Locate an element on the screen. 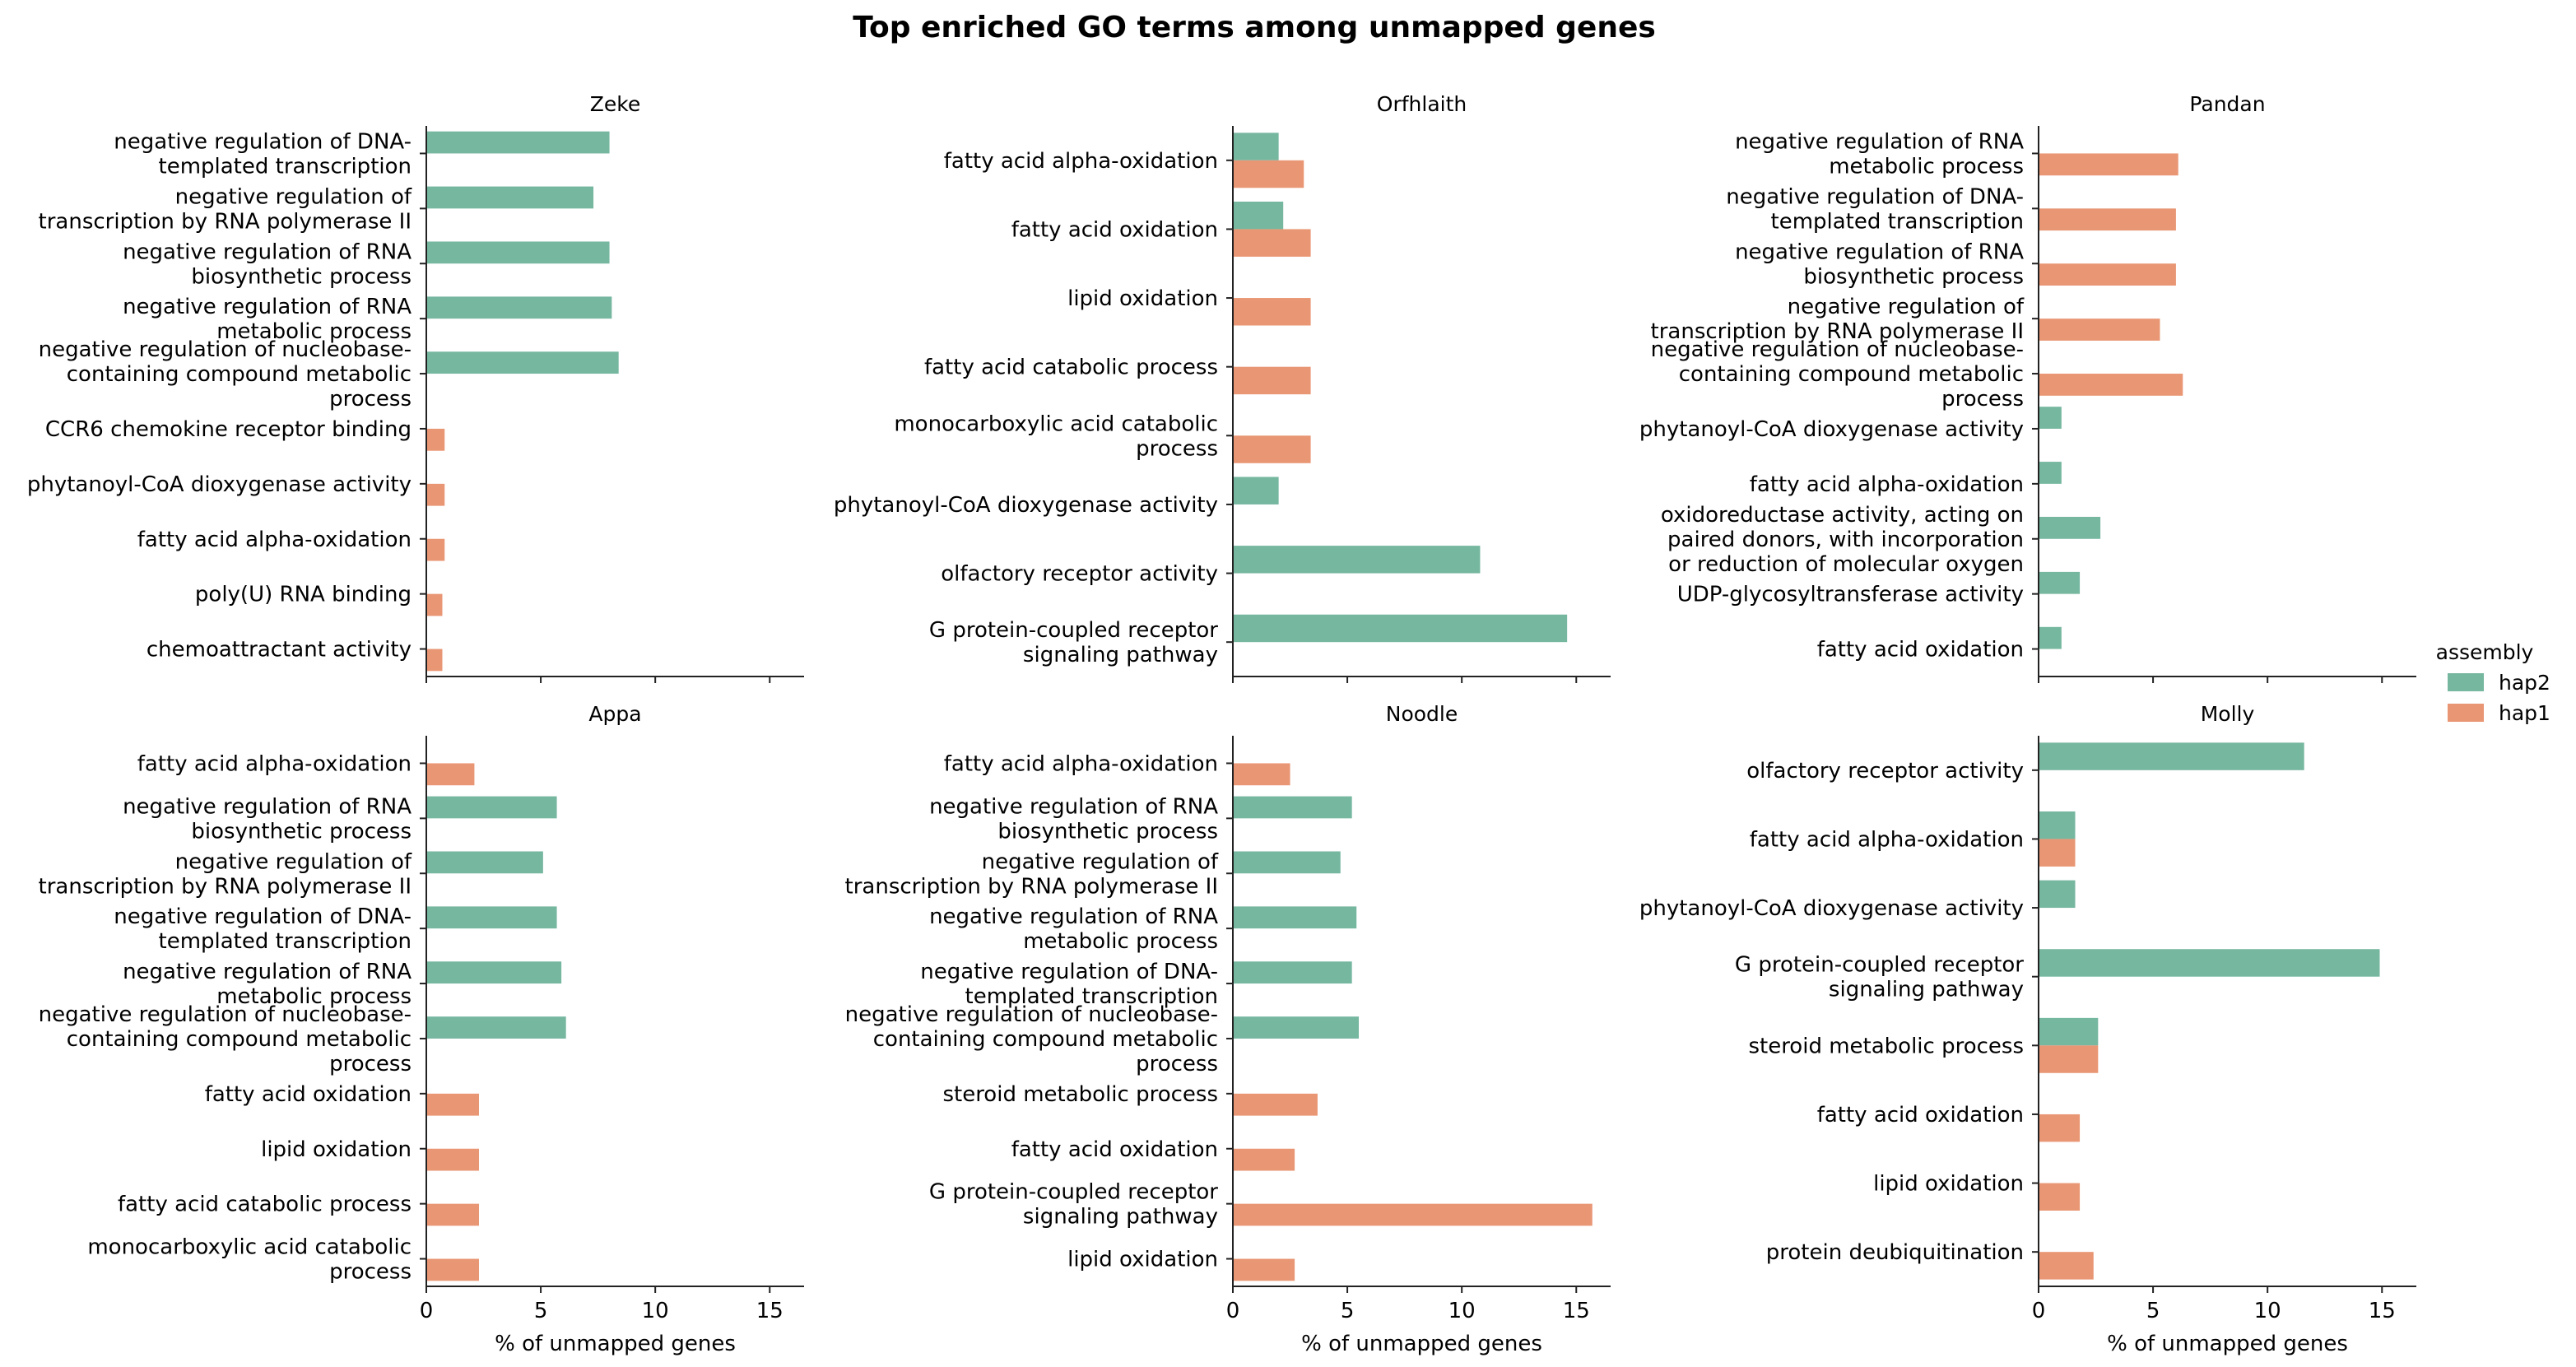 This screenshot has width=2576, height=1367. x-tick-label: 10 is located at coordinates (1462, 1311).